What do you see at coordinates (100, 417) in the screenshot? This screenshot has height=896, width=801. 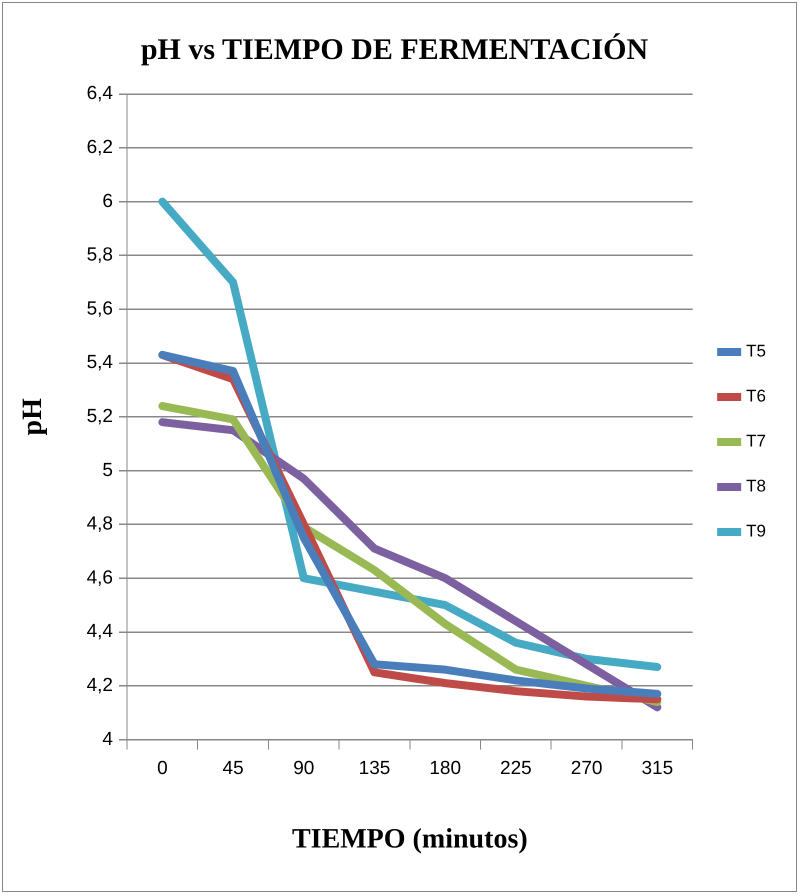 I see `y-tick-label: 5,2` at bounding box center [100, 417].